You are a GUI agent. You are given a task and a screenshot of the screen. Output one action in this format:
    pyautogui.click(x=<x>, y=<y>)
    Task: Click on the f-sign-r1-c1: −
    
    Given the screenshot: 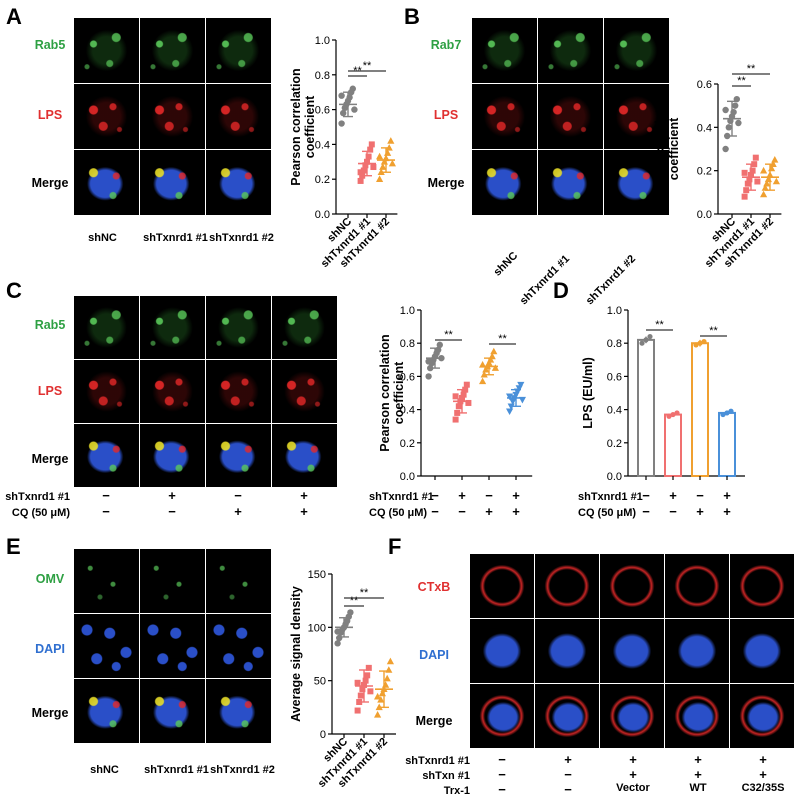 What is the action you would take?
    pyautogui.click(x=502, y=759)
    